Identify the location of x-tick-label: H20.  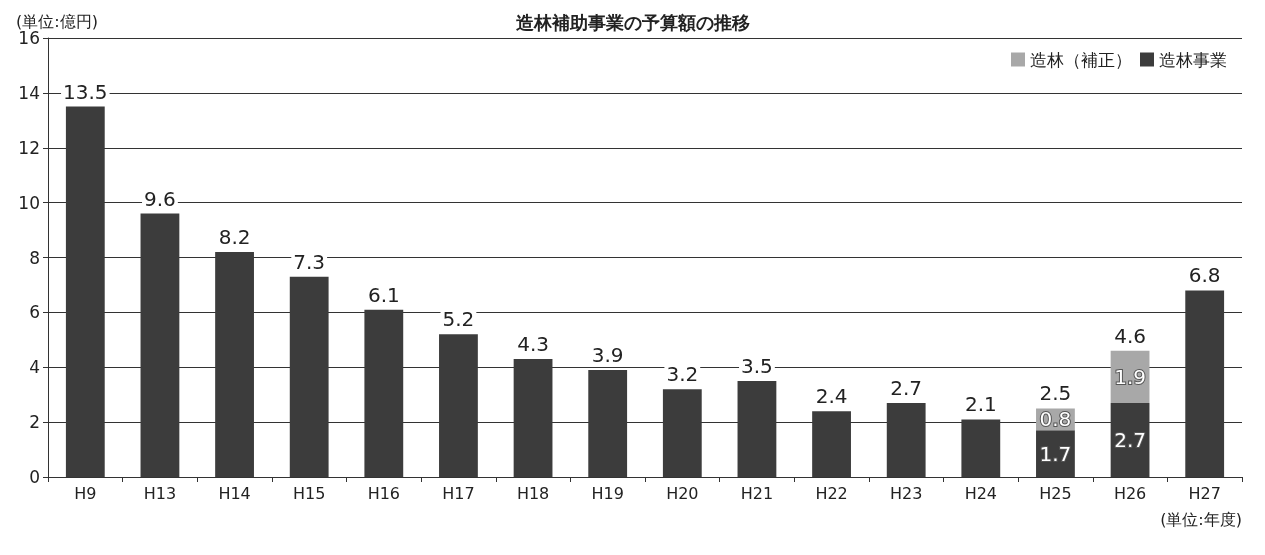
(682, 493).